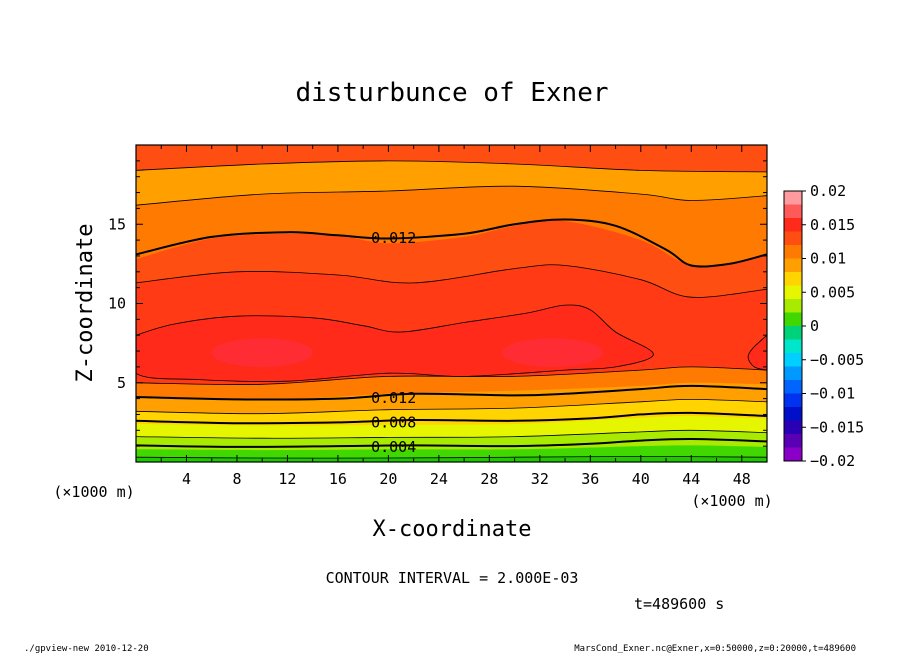  I want to click on colorbar-label-3: 0.005, so click(832, 292).